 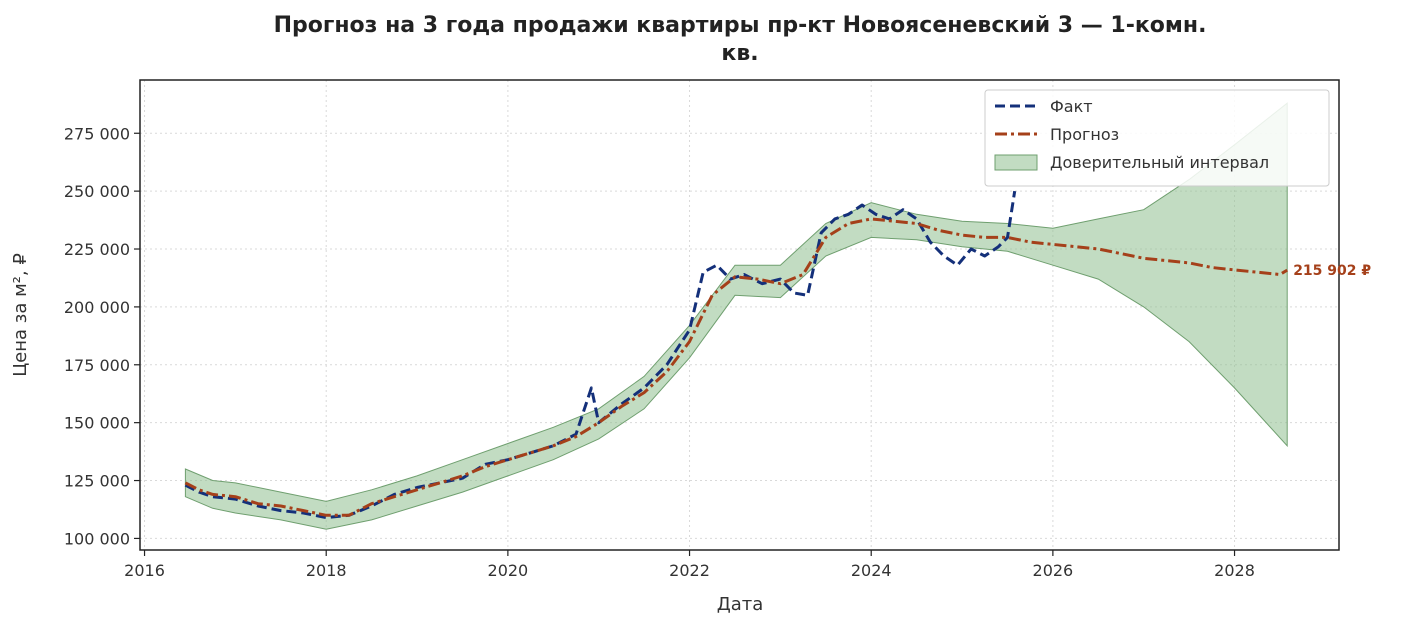 What do you see at coordinates (97, 365) in the screenshot?
I see `y-tick-label: 175 000` at bounding box center [97, 365].